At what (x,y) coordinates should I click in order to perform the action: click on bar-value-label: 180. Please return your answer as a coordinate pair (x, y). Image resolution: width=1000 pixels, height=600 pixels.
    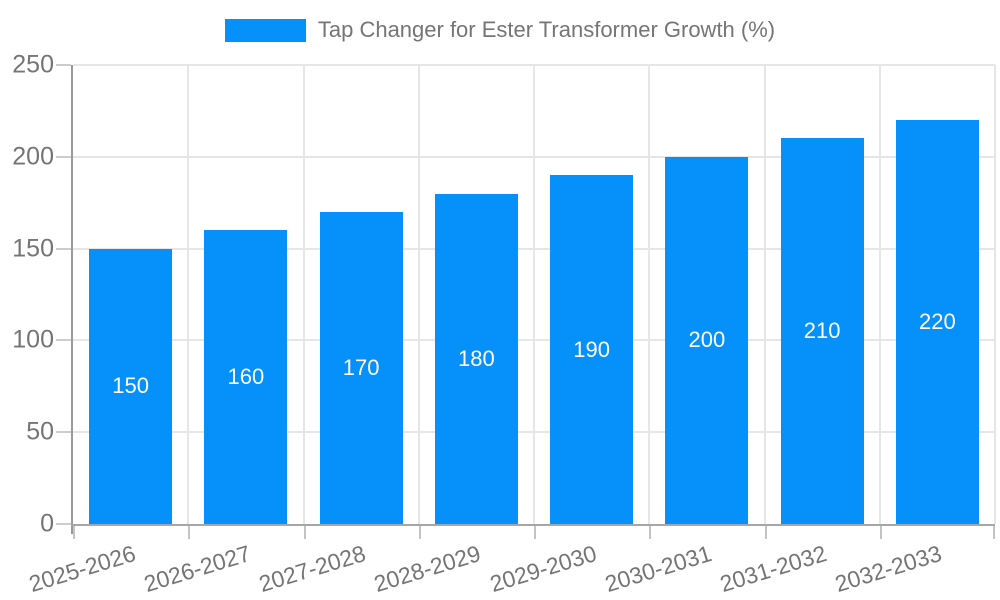
    Looking at the image, I should click on (476, 358).